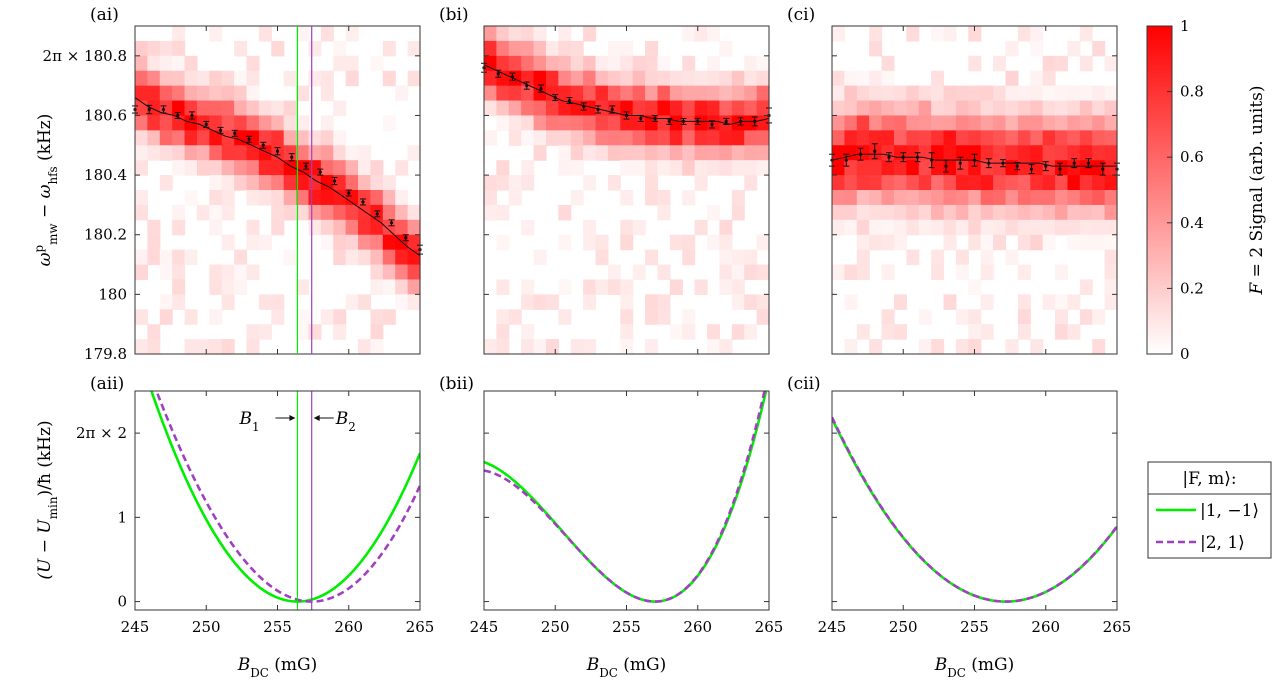 The image size is (1273, 686). Describe the element at coordinates (248, 421) in the screenshot. I see `b1-label: B1` at that location.